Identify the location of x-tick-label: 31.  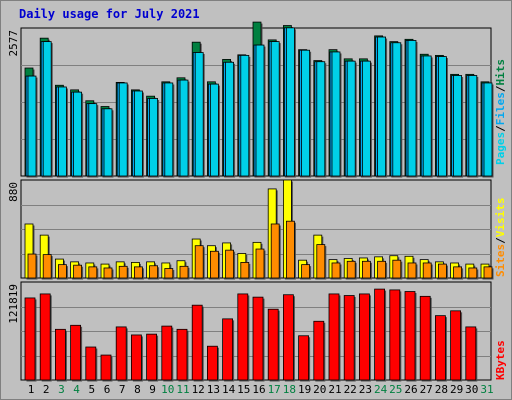
(486, 389).